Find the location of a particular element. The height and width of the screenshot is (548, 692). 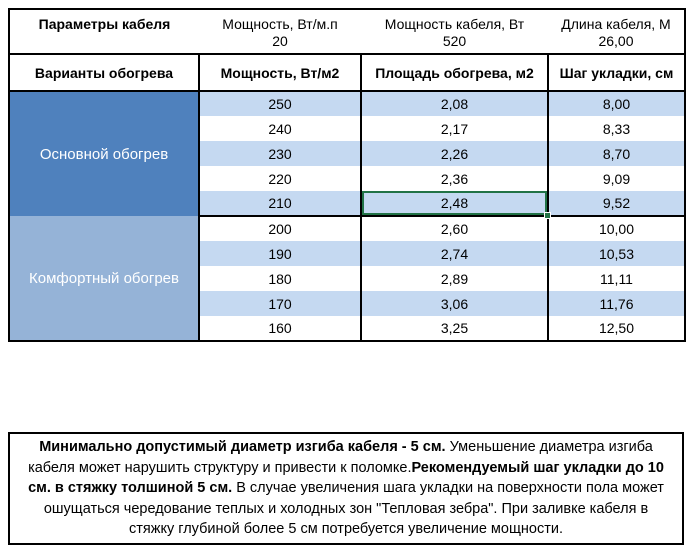

cell-area: 3,06 is located at coordinates (454, 303).